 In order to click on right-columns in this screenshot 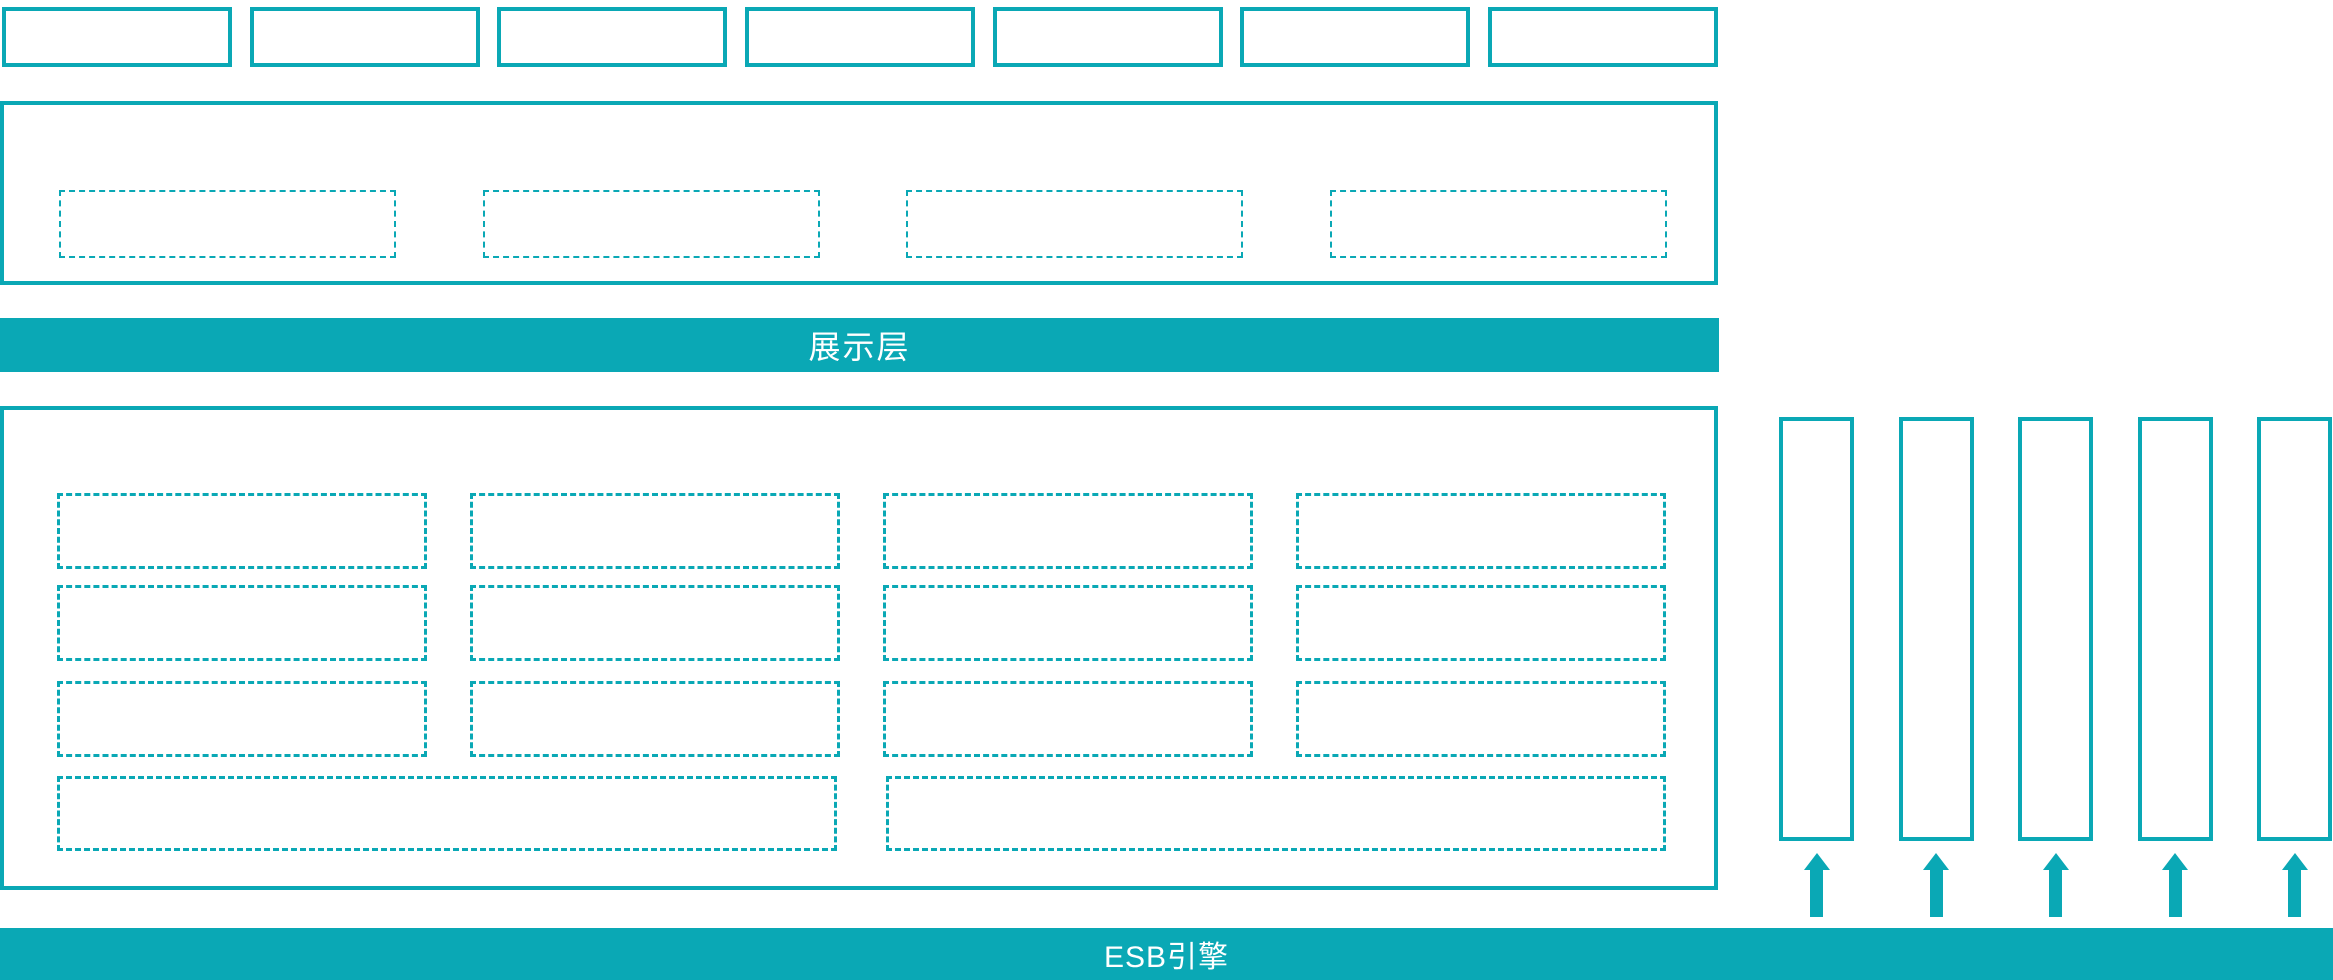, I will do `click(2055, 629)`.